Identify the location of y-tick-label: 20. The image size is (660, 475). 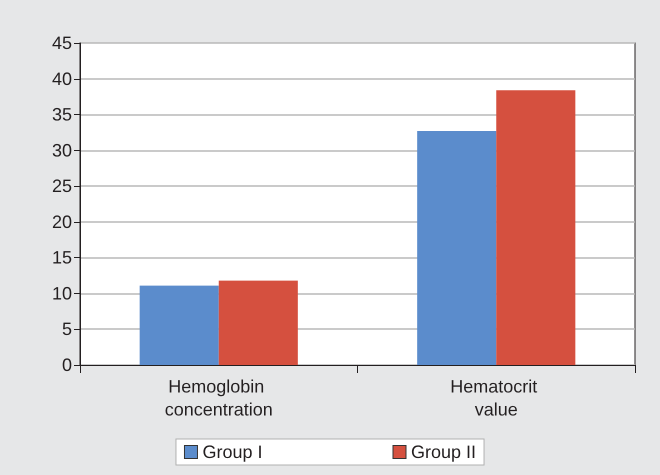
(62, 222).